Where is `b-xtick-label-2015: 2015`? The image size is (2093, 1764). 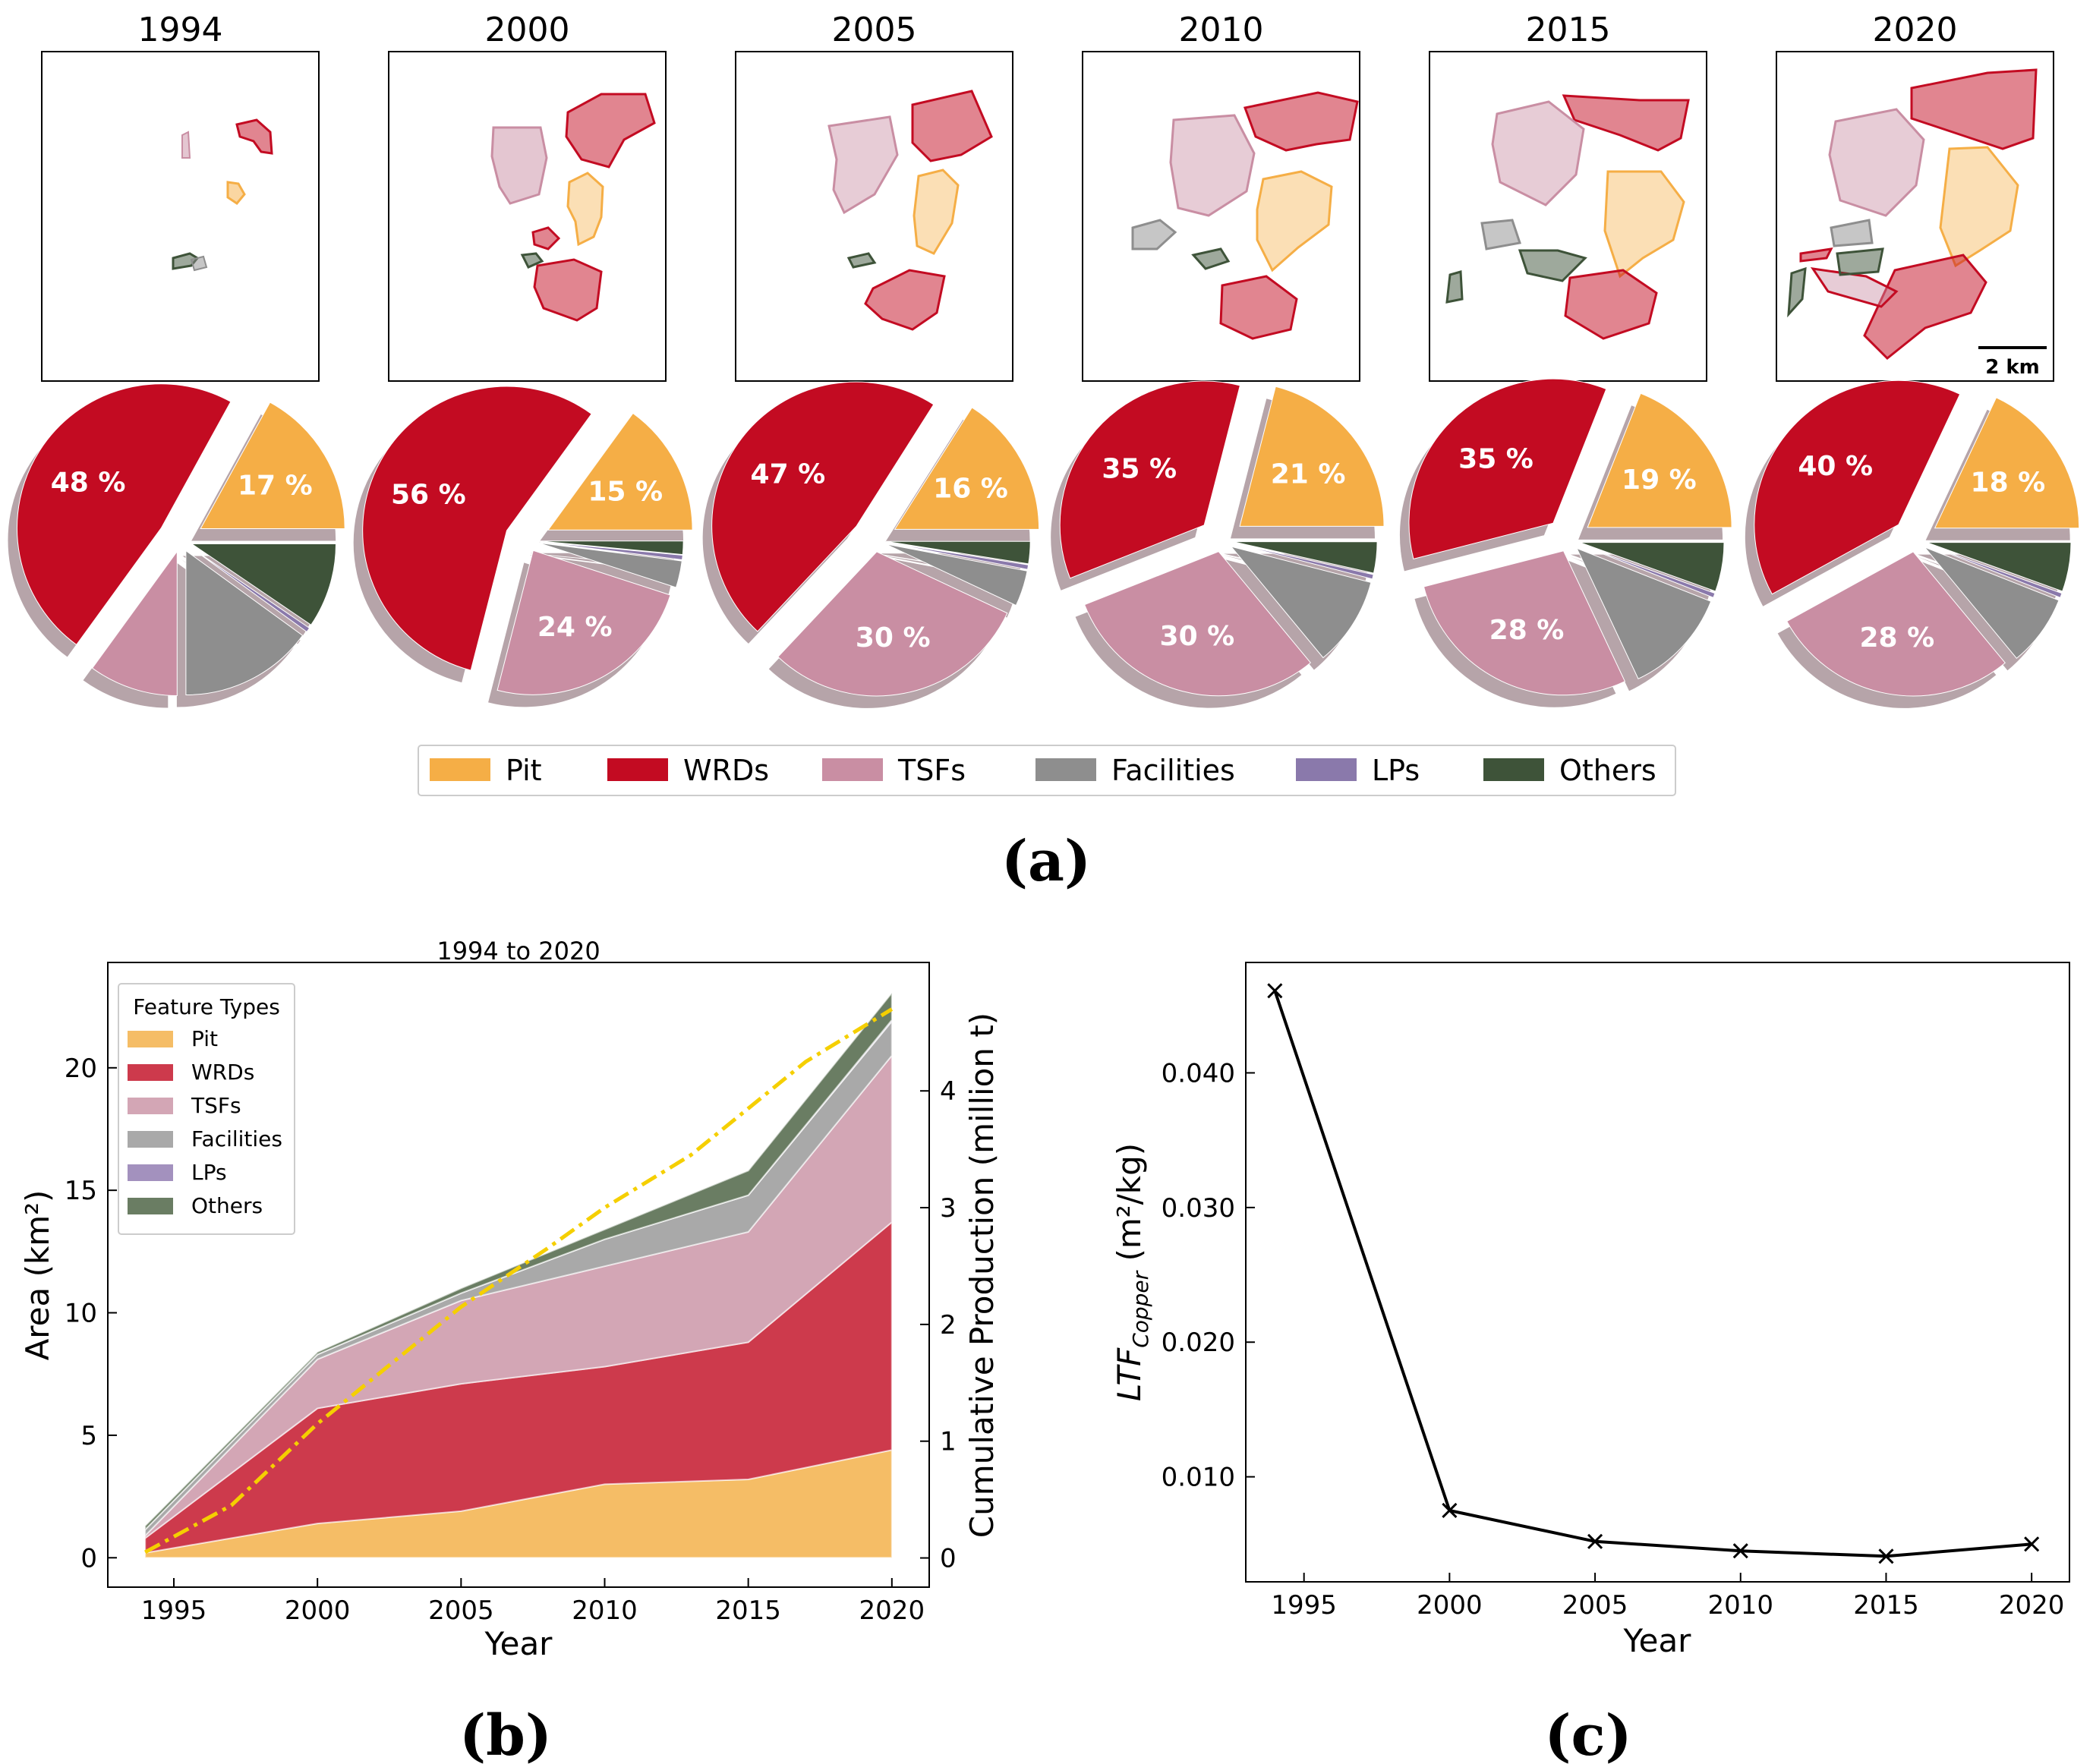
b-xtick-label-2015: 2015 is located at coordinates (748, 1611).